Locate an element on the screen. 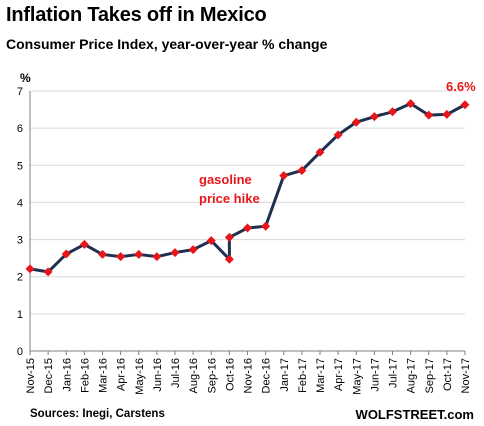 The image size is (484, 426). x-tick-label: Dec-15 is located at coordinates (49, 375).